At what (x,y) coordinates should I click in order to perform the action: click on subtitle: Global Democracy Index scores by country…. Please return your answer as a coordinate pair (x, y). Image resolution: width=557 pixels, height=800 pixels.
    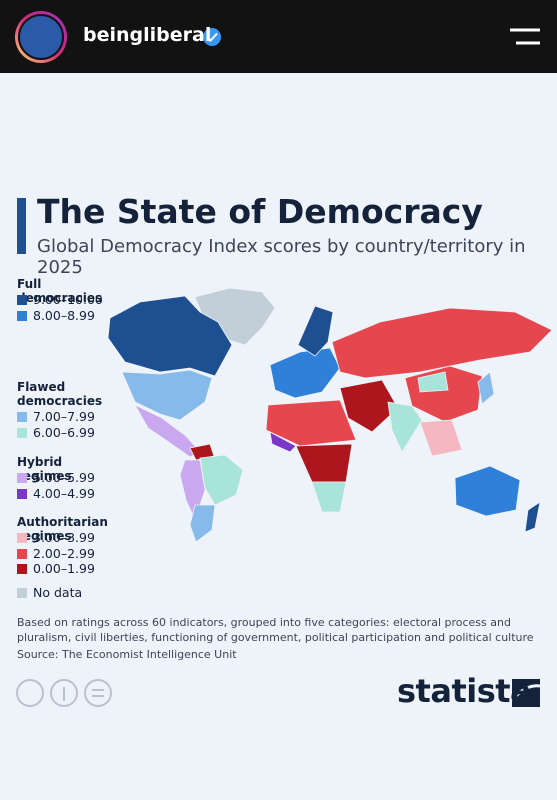
    Looking at the image, I should click on (281, 257).